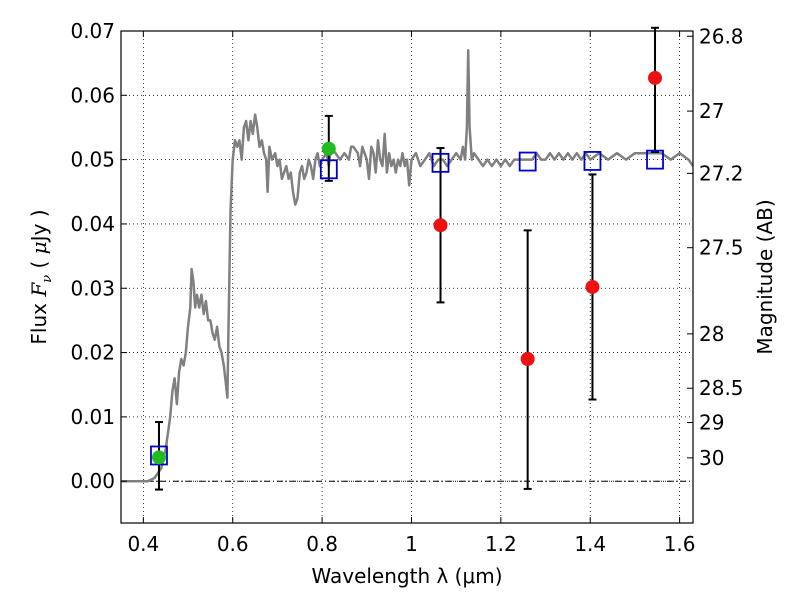  What do you see at coordinates (92, 353) in the screenshot?
I see `y-tick-label: 0.02` at bounding box center [92, 353].